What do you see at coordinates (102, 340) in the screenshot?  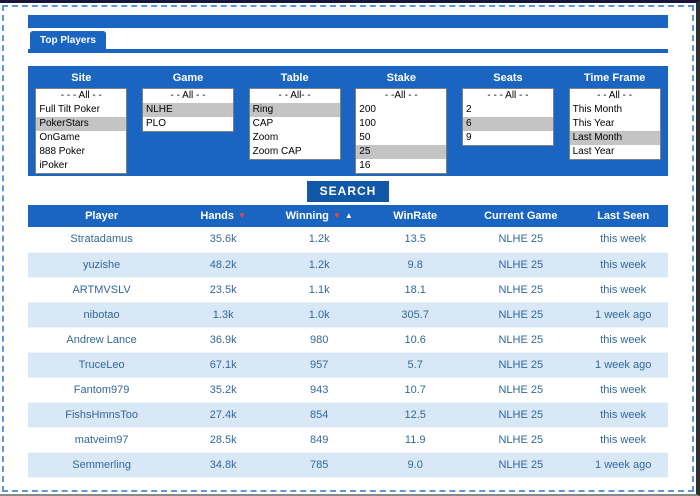 I see `player-name: Andrew Lance` at bounding box center [102, 340].